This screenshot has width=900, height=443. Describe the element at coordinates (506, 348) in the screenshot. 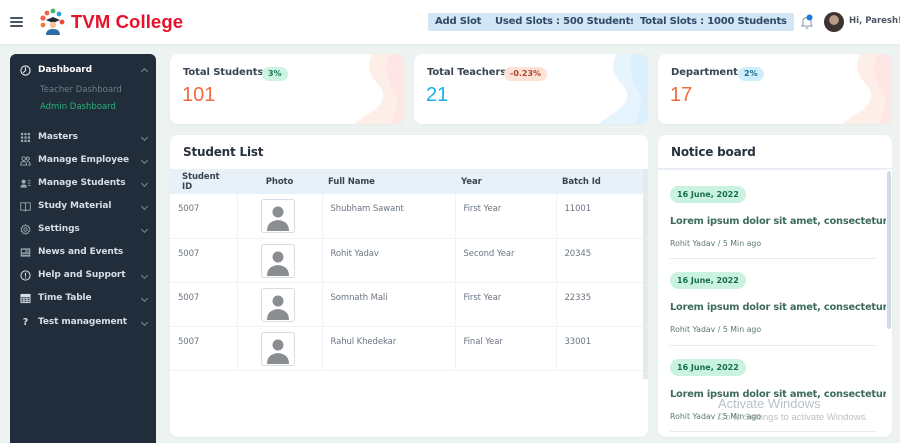

I see `cell-year: Final Year` at that location.